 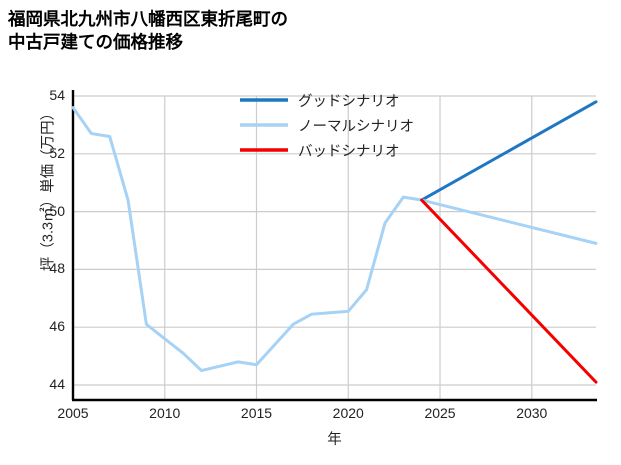 I want to click on y-axis-tick-label: 46, so click(x=57, y=326).